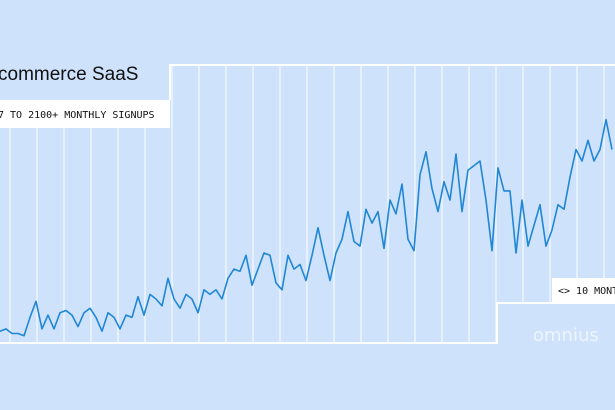 This screenshot has height=410, width=615. I want to click on annotation-box, so click(583, 290).